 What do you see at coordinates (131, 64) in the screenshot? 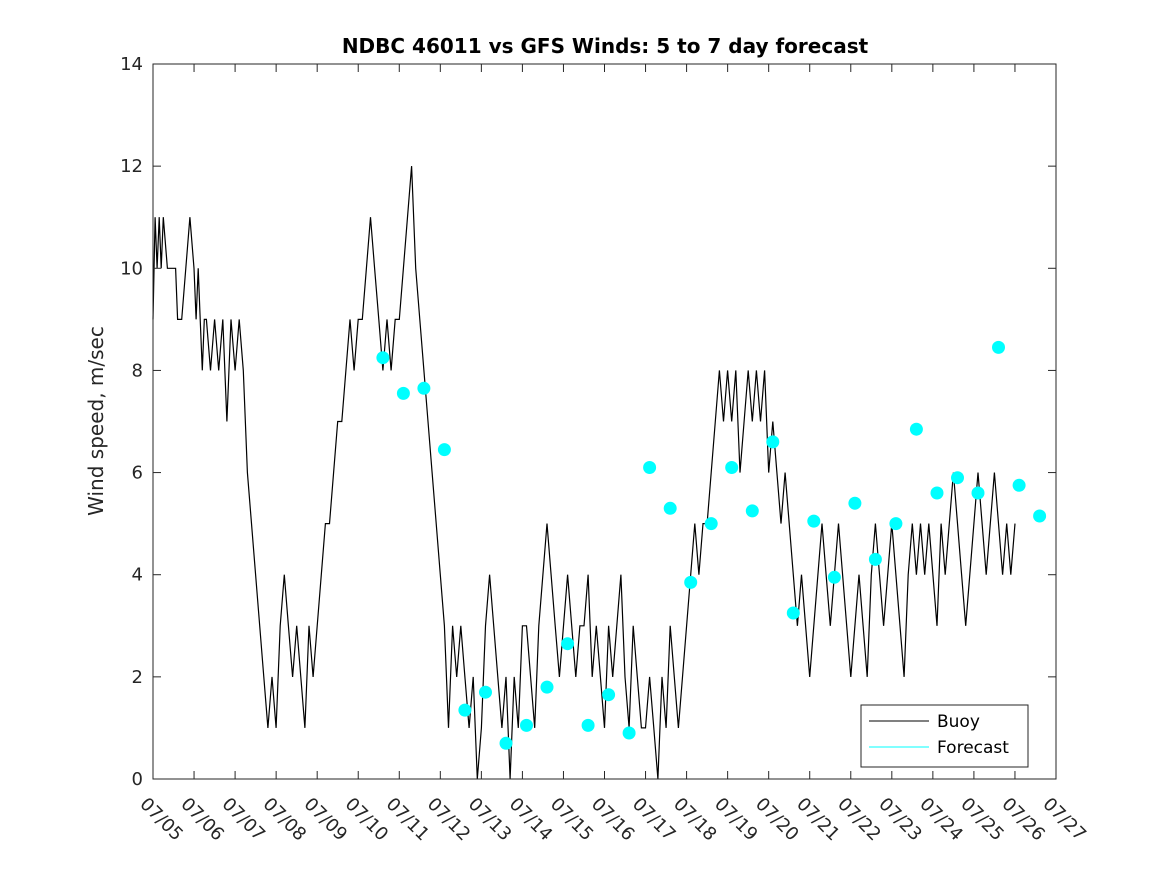
I see `y-tick-label: 14` at bounding box center [131, 64].